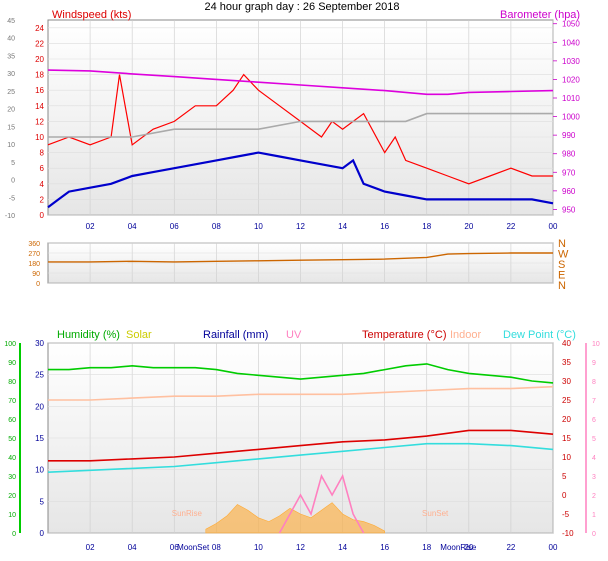 The height and width of the screenshot is (561, 608). Describe the element at coordinates (11, 39) in the screenshot. I see `outer-left-tick-label: 40` at that location.